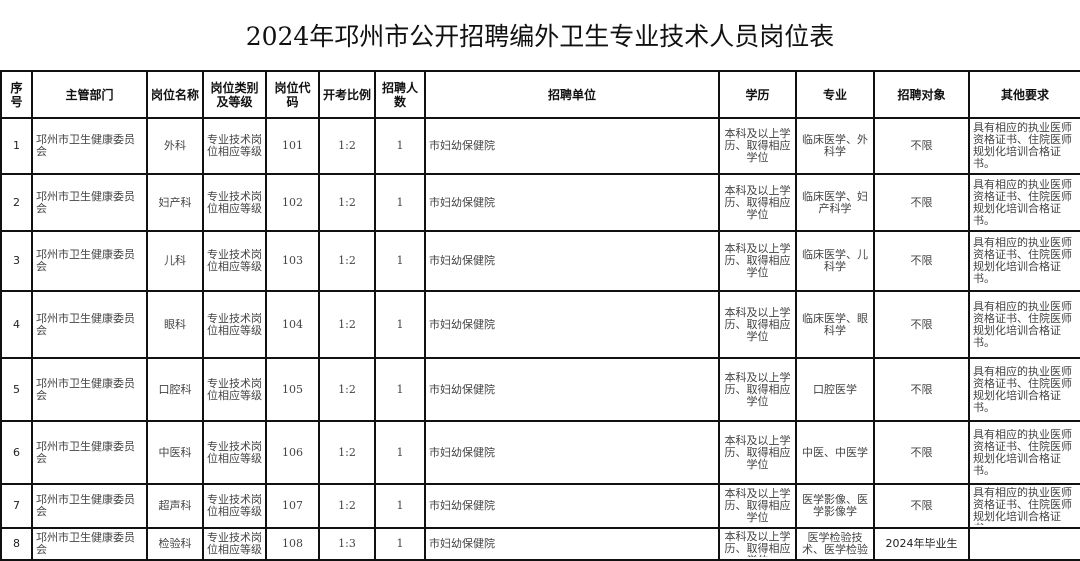 The width and height of the screenshot is (1080, 561). I want to click on position-name-text: 超声科, so click(175, 506).